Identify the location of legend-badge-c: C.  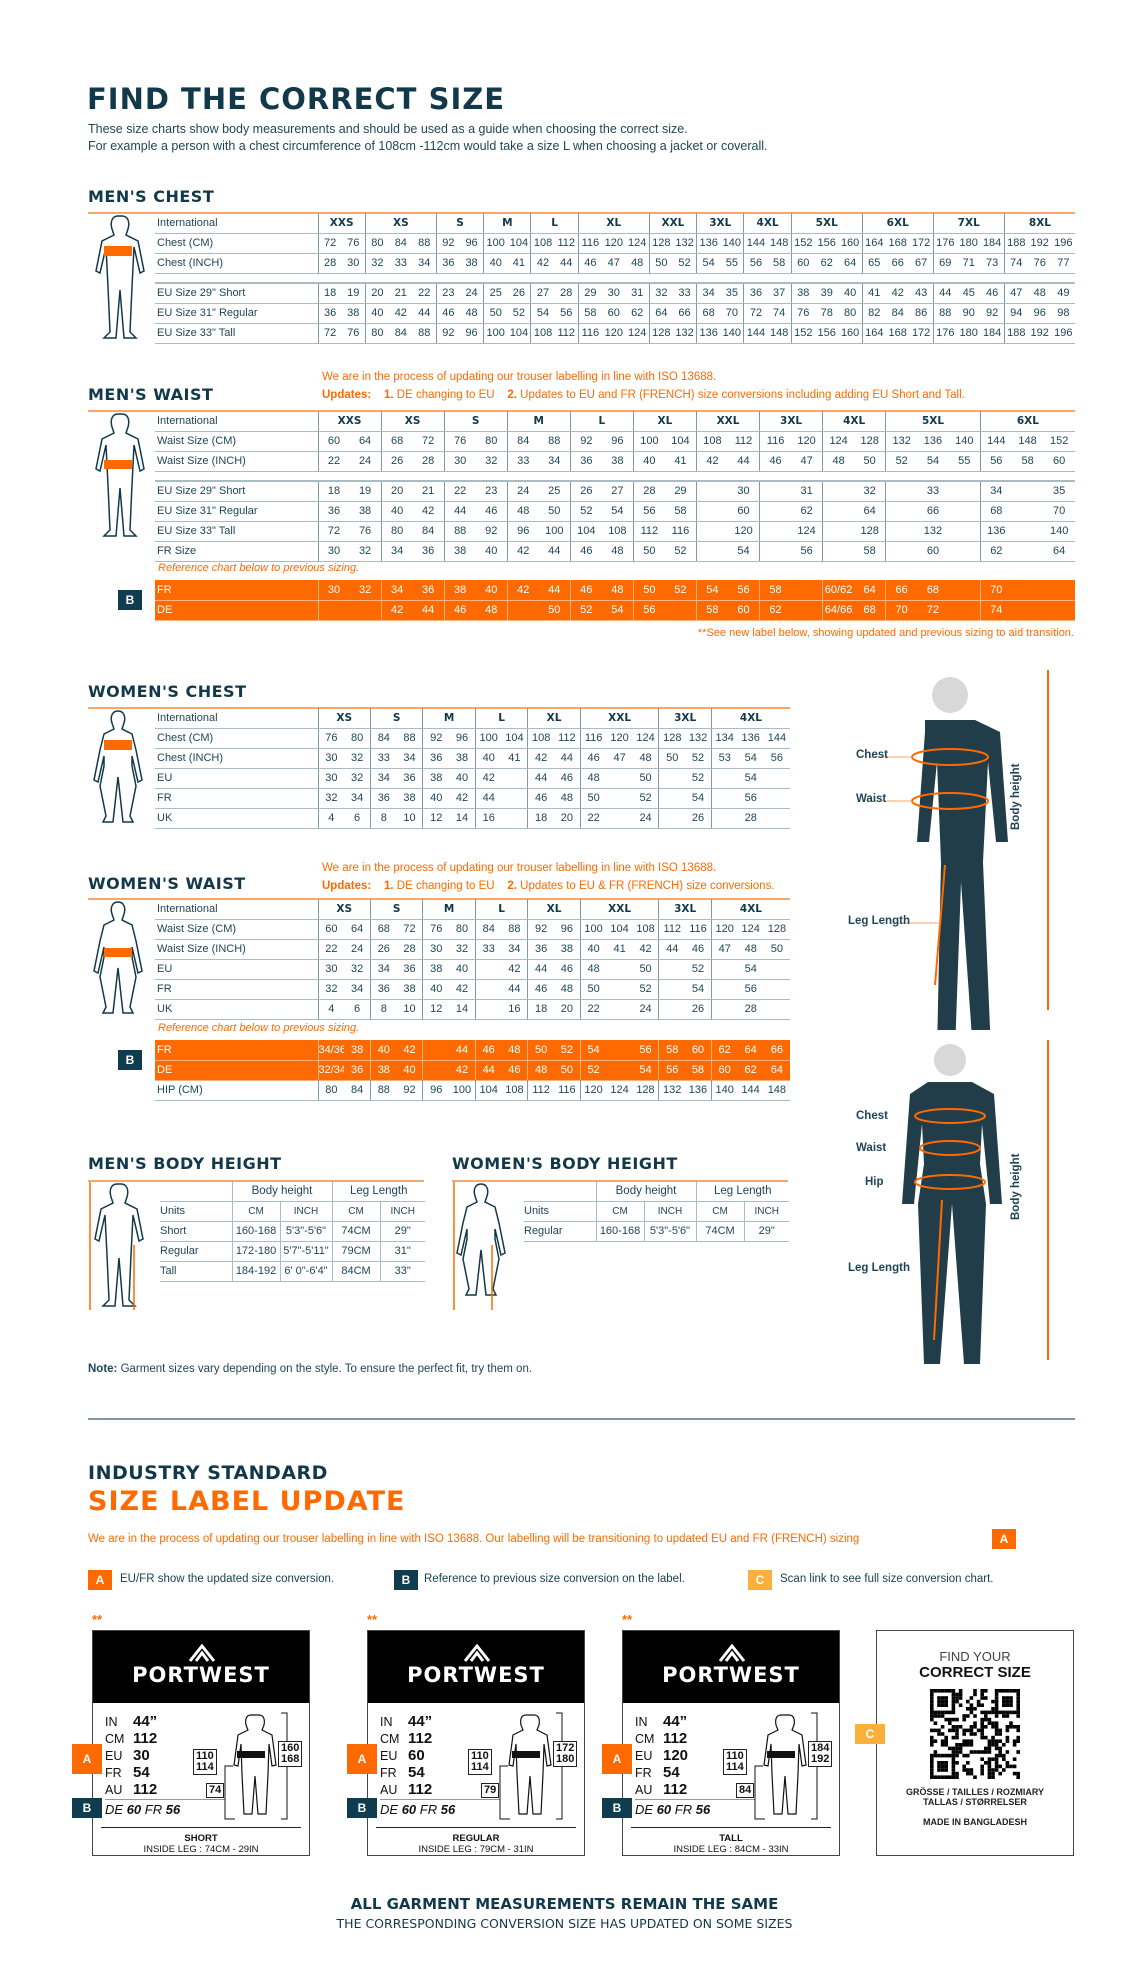
(760, 1580).